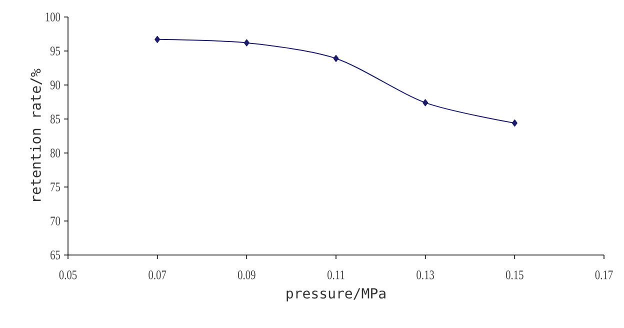  I want to click on y-tick-label: 70, so click(55, 221).